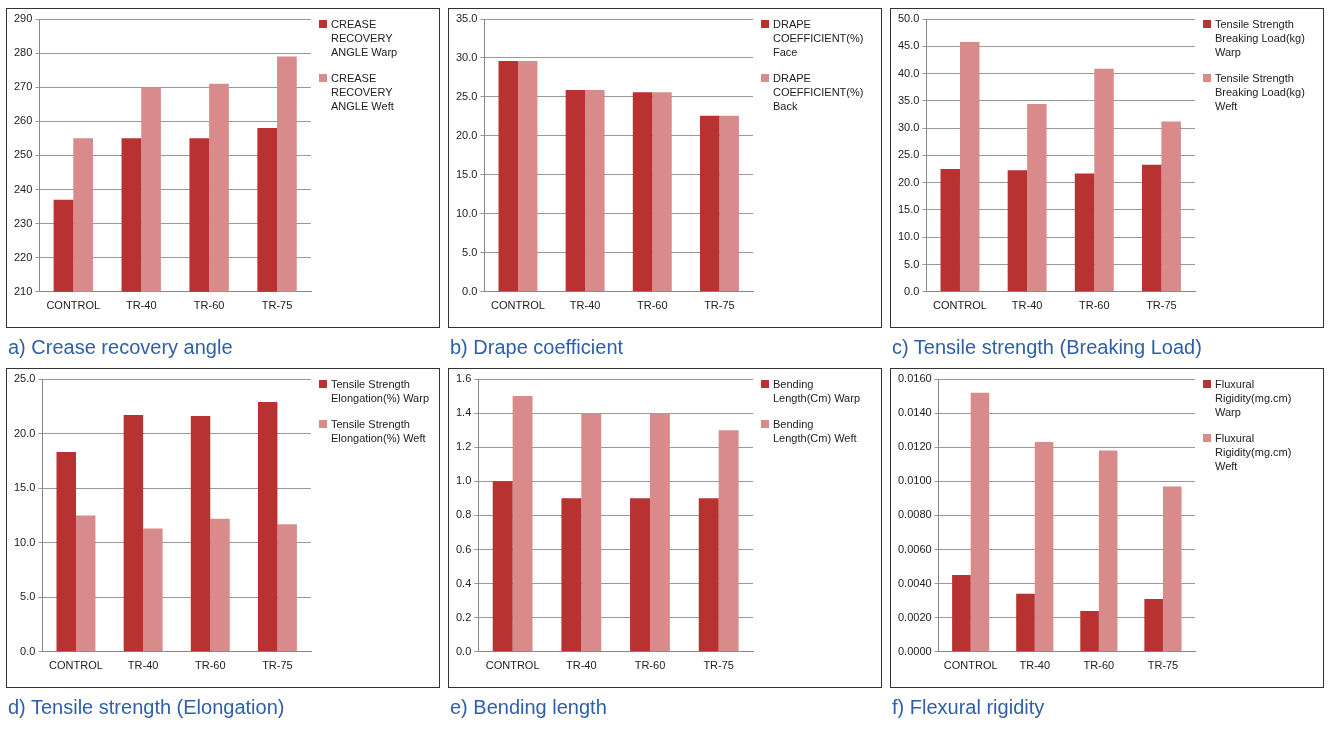 The width and height of the screenshot is (1330, 751). Describe the element at coordinates (914, 582) in the screenshot. I see `y-tick-label: 0.0040` at that location.